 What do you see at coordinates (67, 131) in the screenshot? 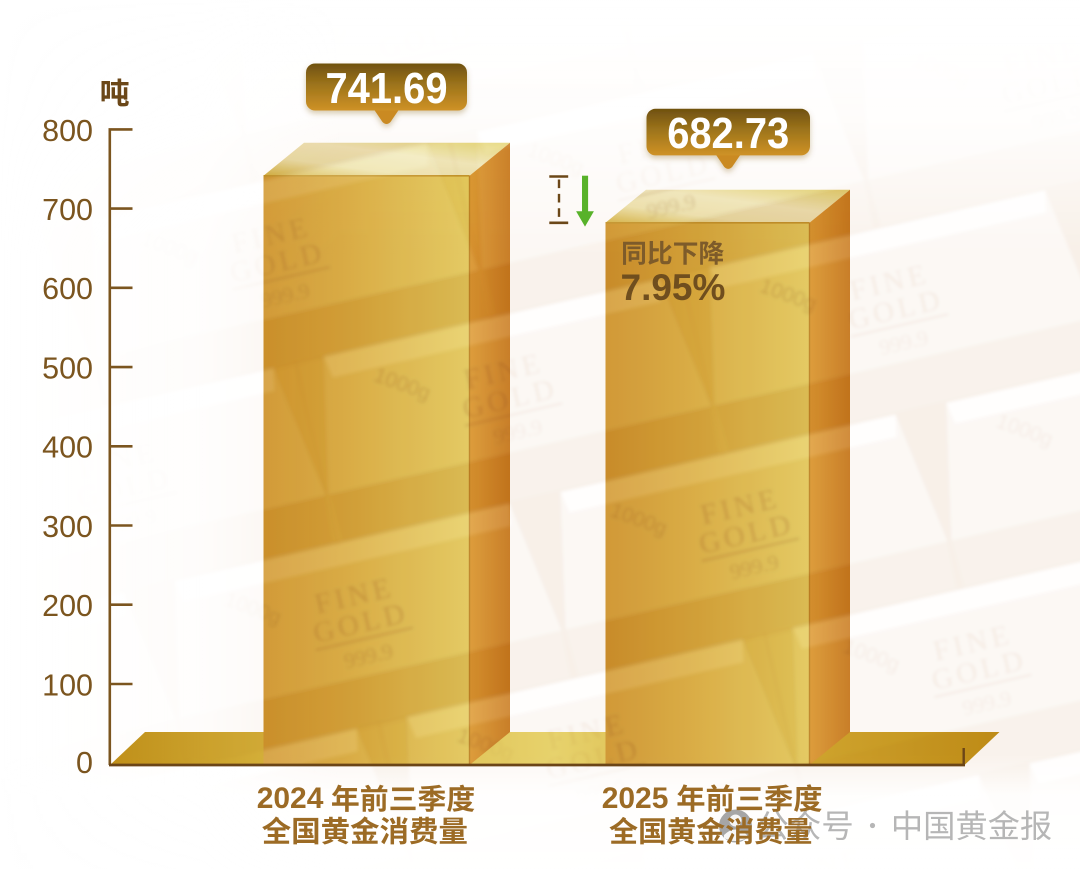
I see `svg-text: 800` at bounding box center [67, 131].